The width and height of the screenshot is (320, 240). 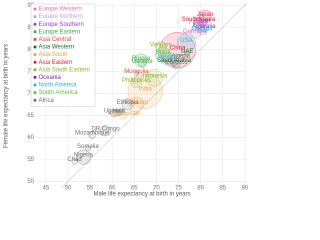 I want to click on point-label: Japan, so click(x=205, y=15).